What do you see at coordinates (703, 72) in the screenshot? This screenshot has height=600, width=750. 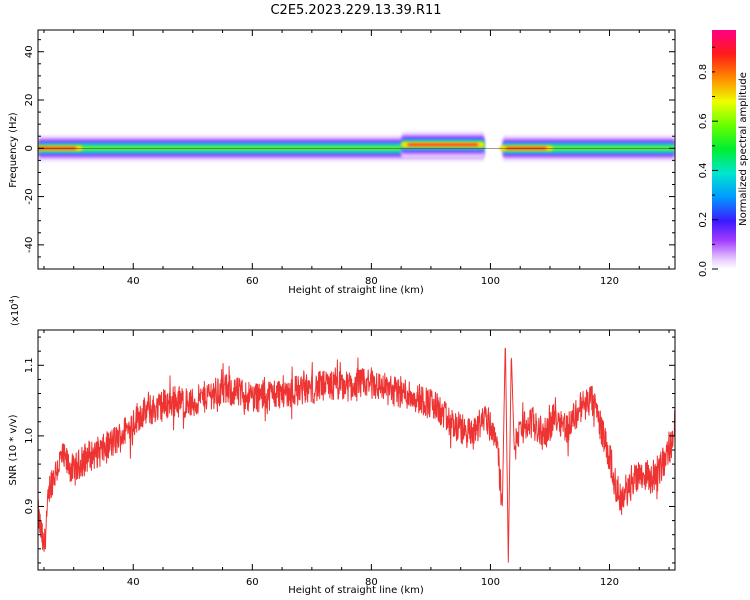 I see `colorbar-tick-label: 0.8` at bounding box center [703, 72].